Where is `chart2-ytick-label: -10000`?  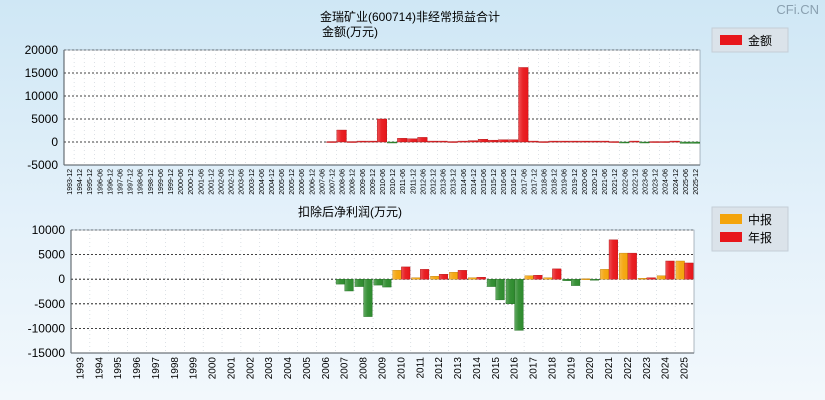 chart2-ytick-label: -10000 is located at coordinates (47, 328).